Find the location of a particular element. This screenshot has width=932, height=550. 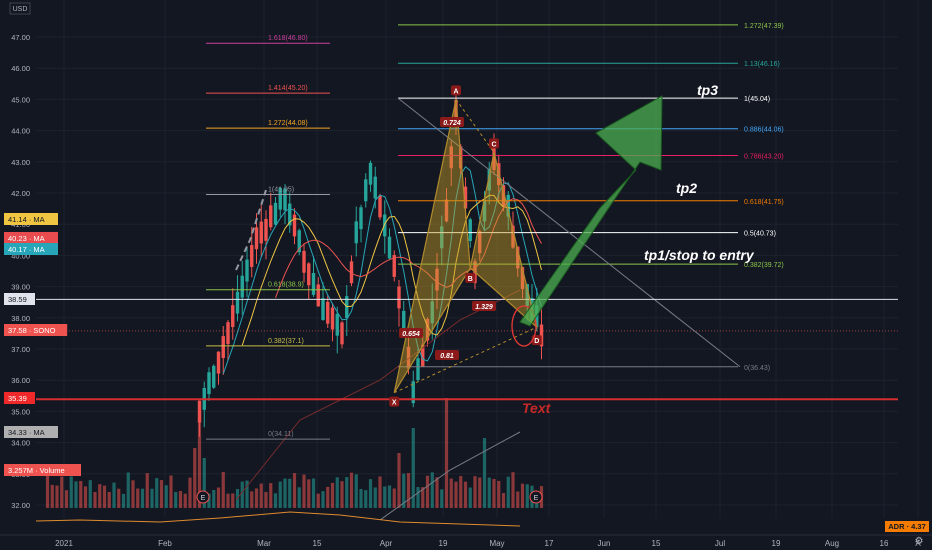

fib-level-label: 0(36.43) is located at coordinates (757, 368).